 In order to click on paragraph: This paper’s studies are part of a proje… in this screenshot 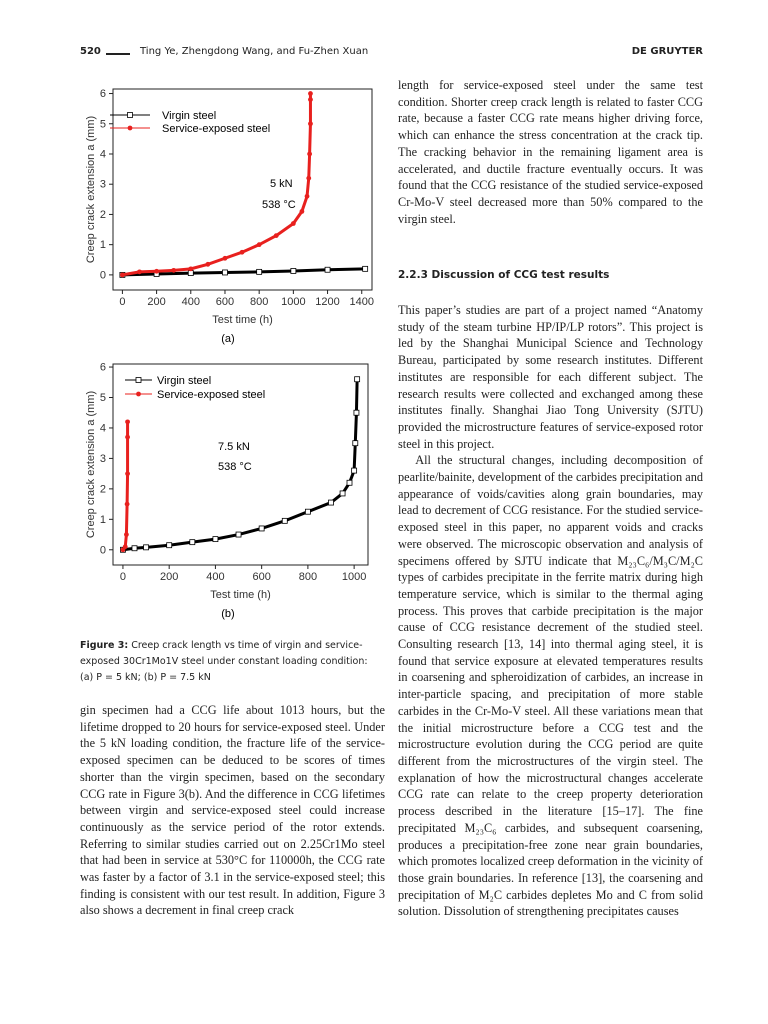, I will do `click(550, 377)`.